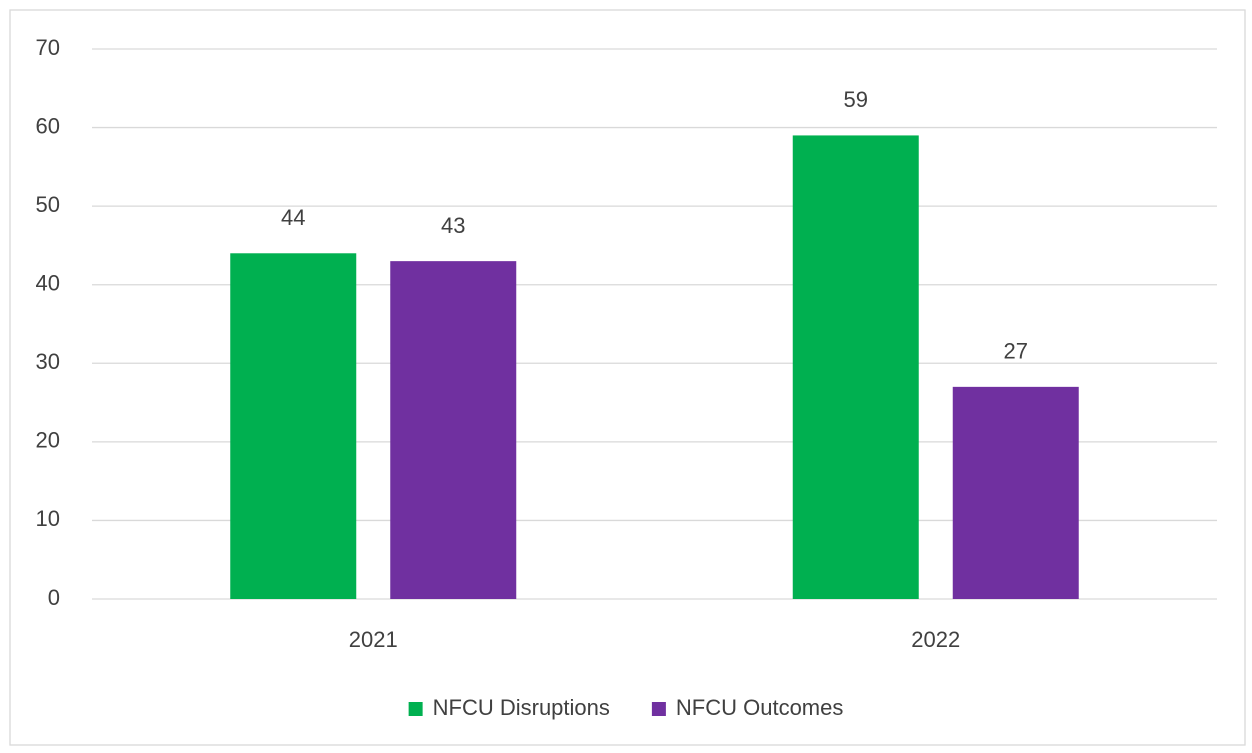 The image size is (1252, 753). Describe the element at coordinates (759, 707) in the screenshot. I see `legend-label: NFCU Outcomes` at that location.